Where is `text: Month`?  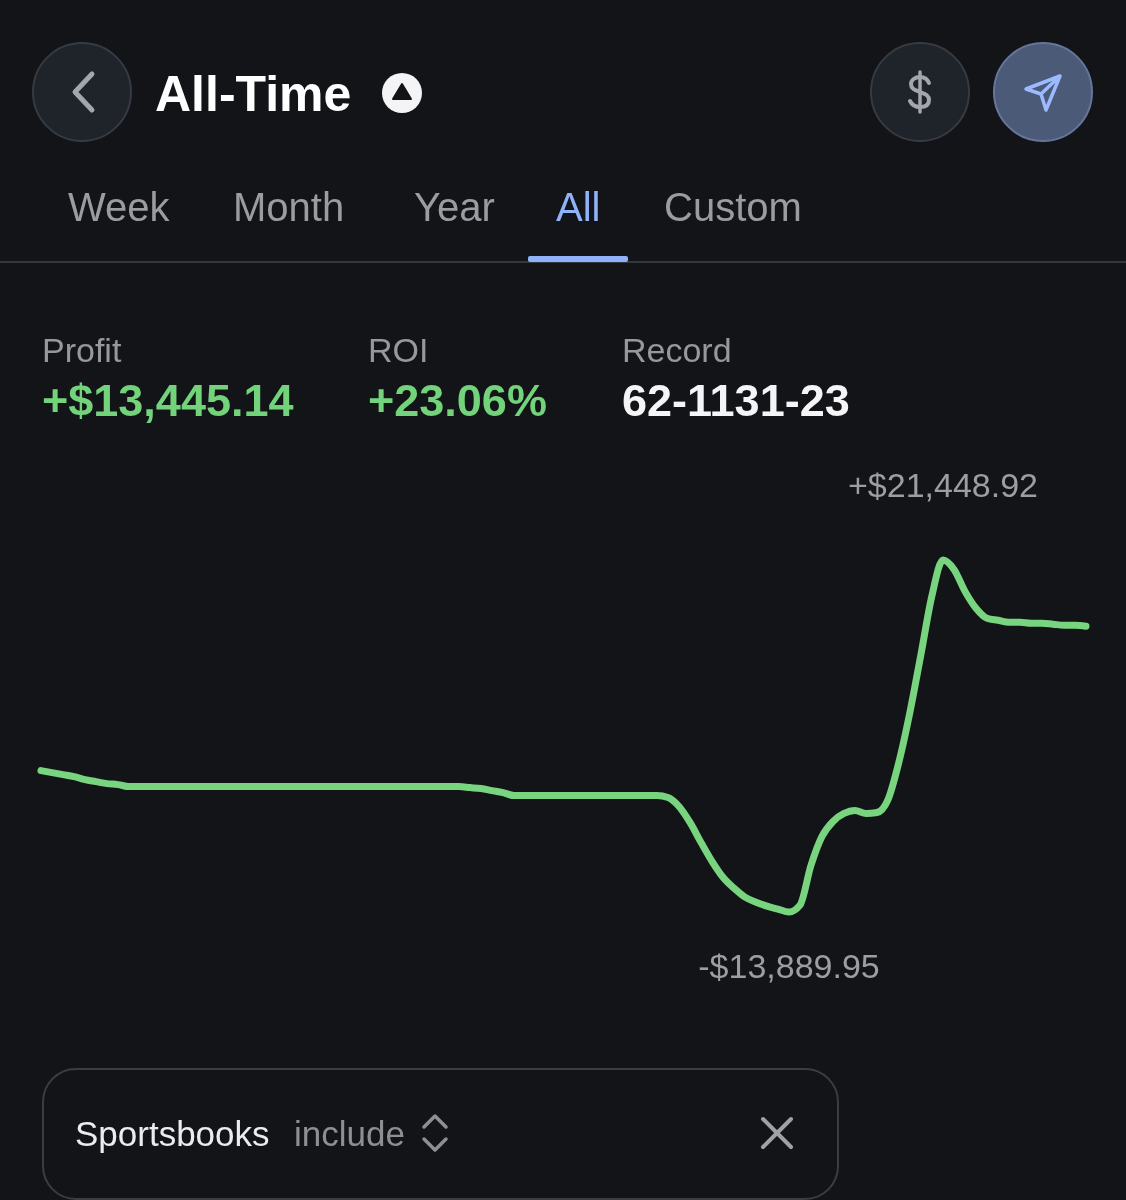 text: Month is located at coordinates (289, 207).